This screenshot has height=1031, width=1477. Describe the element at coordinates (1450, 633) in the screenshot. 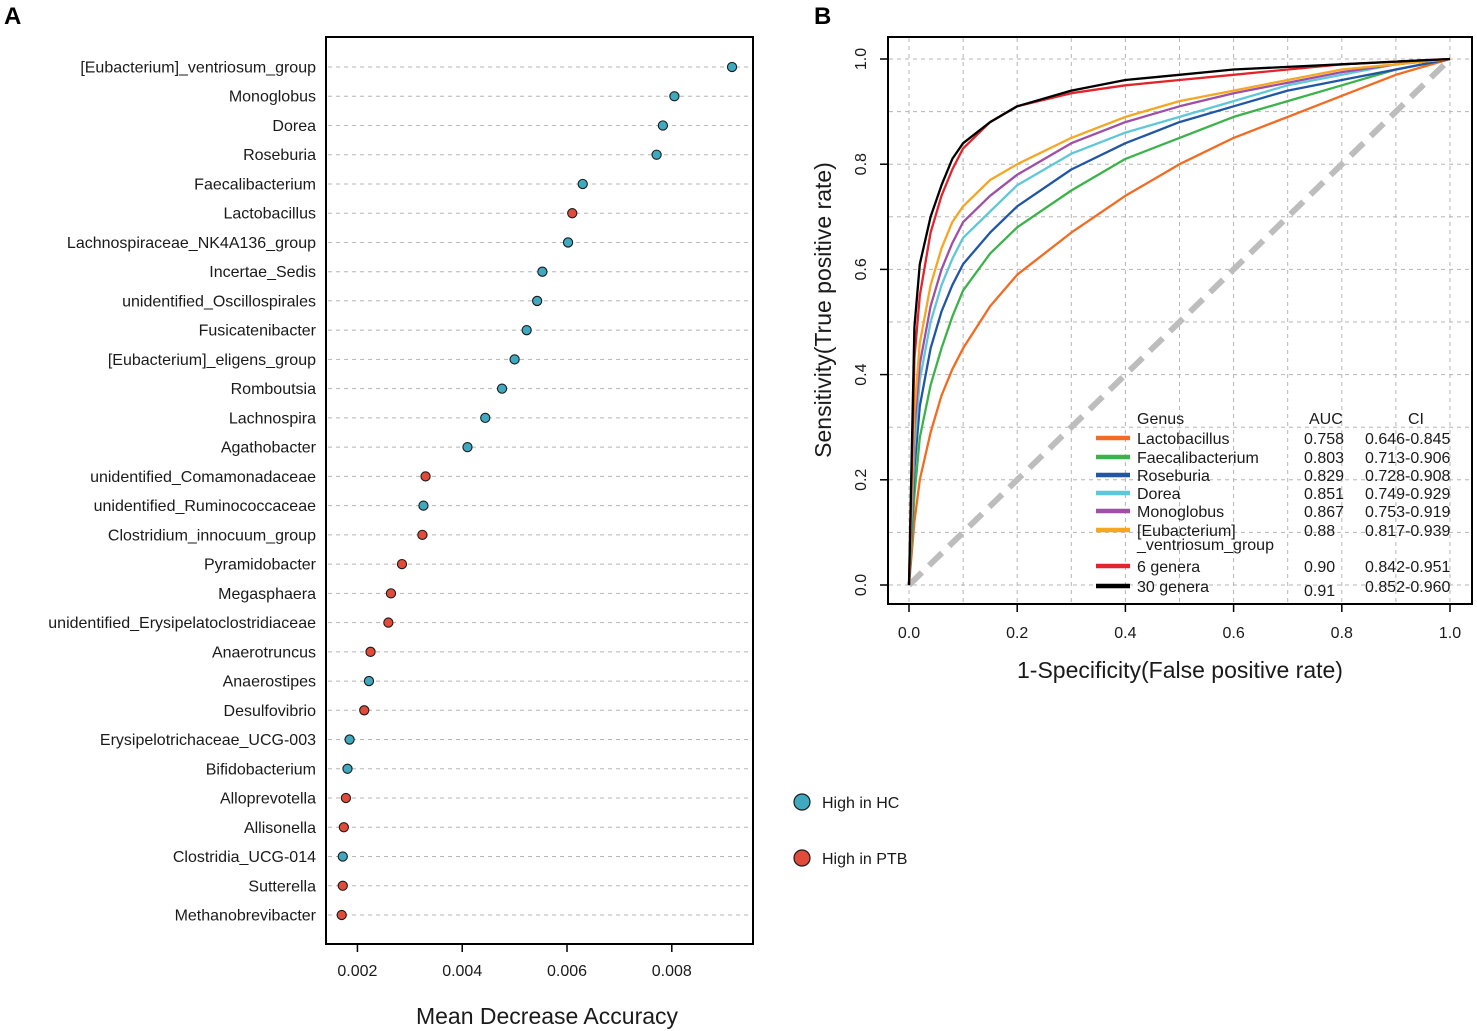

I see `roc-x-tick-label: 1.0` at that location.